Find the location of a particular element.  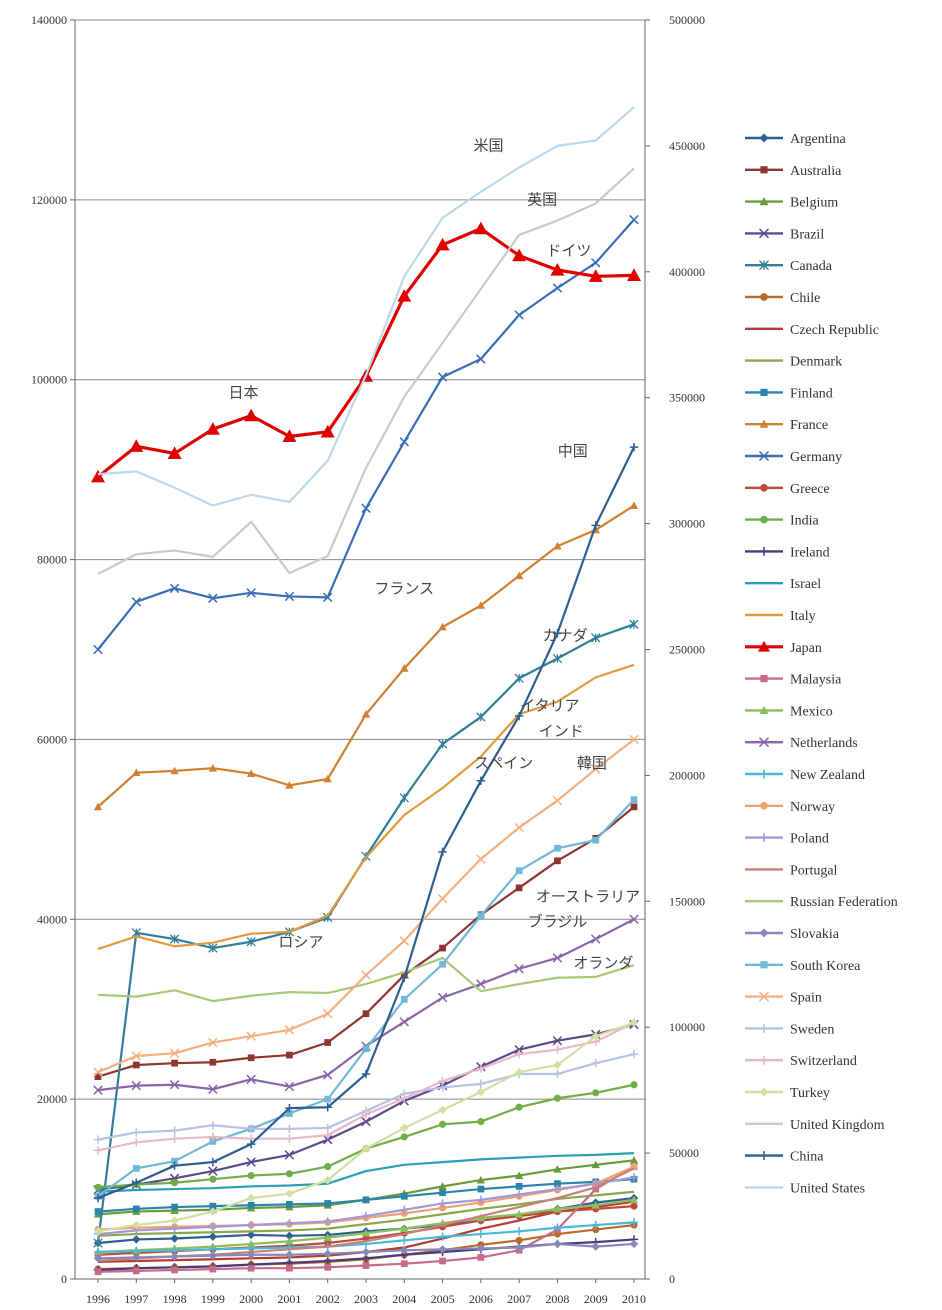

y2-tick-label-3: 150000 is located at coordinates (687, 901).